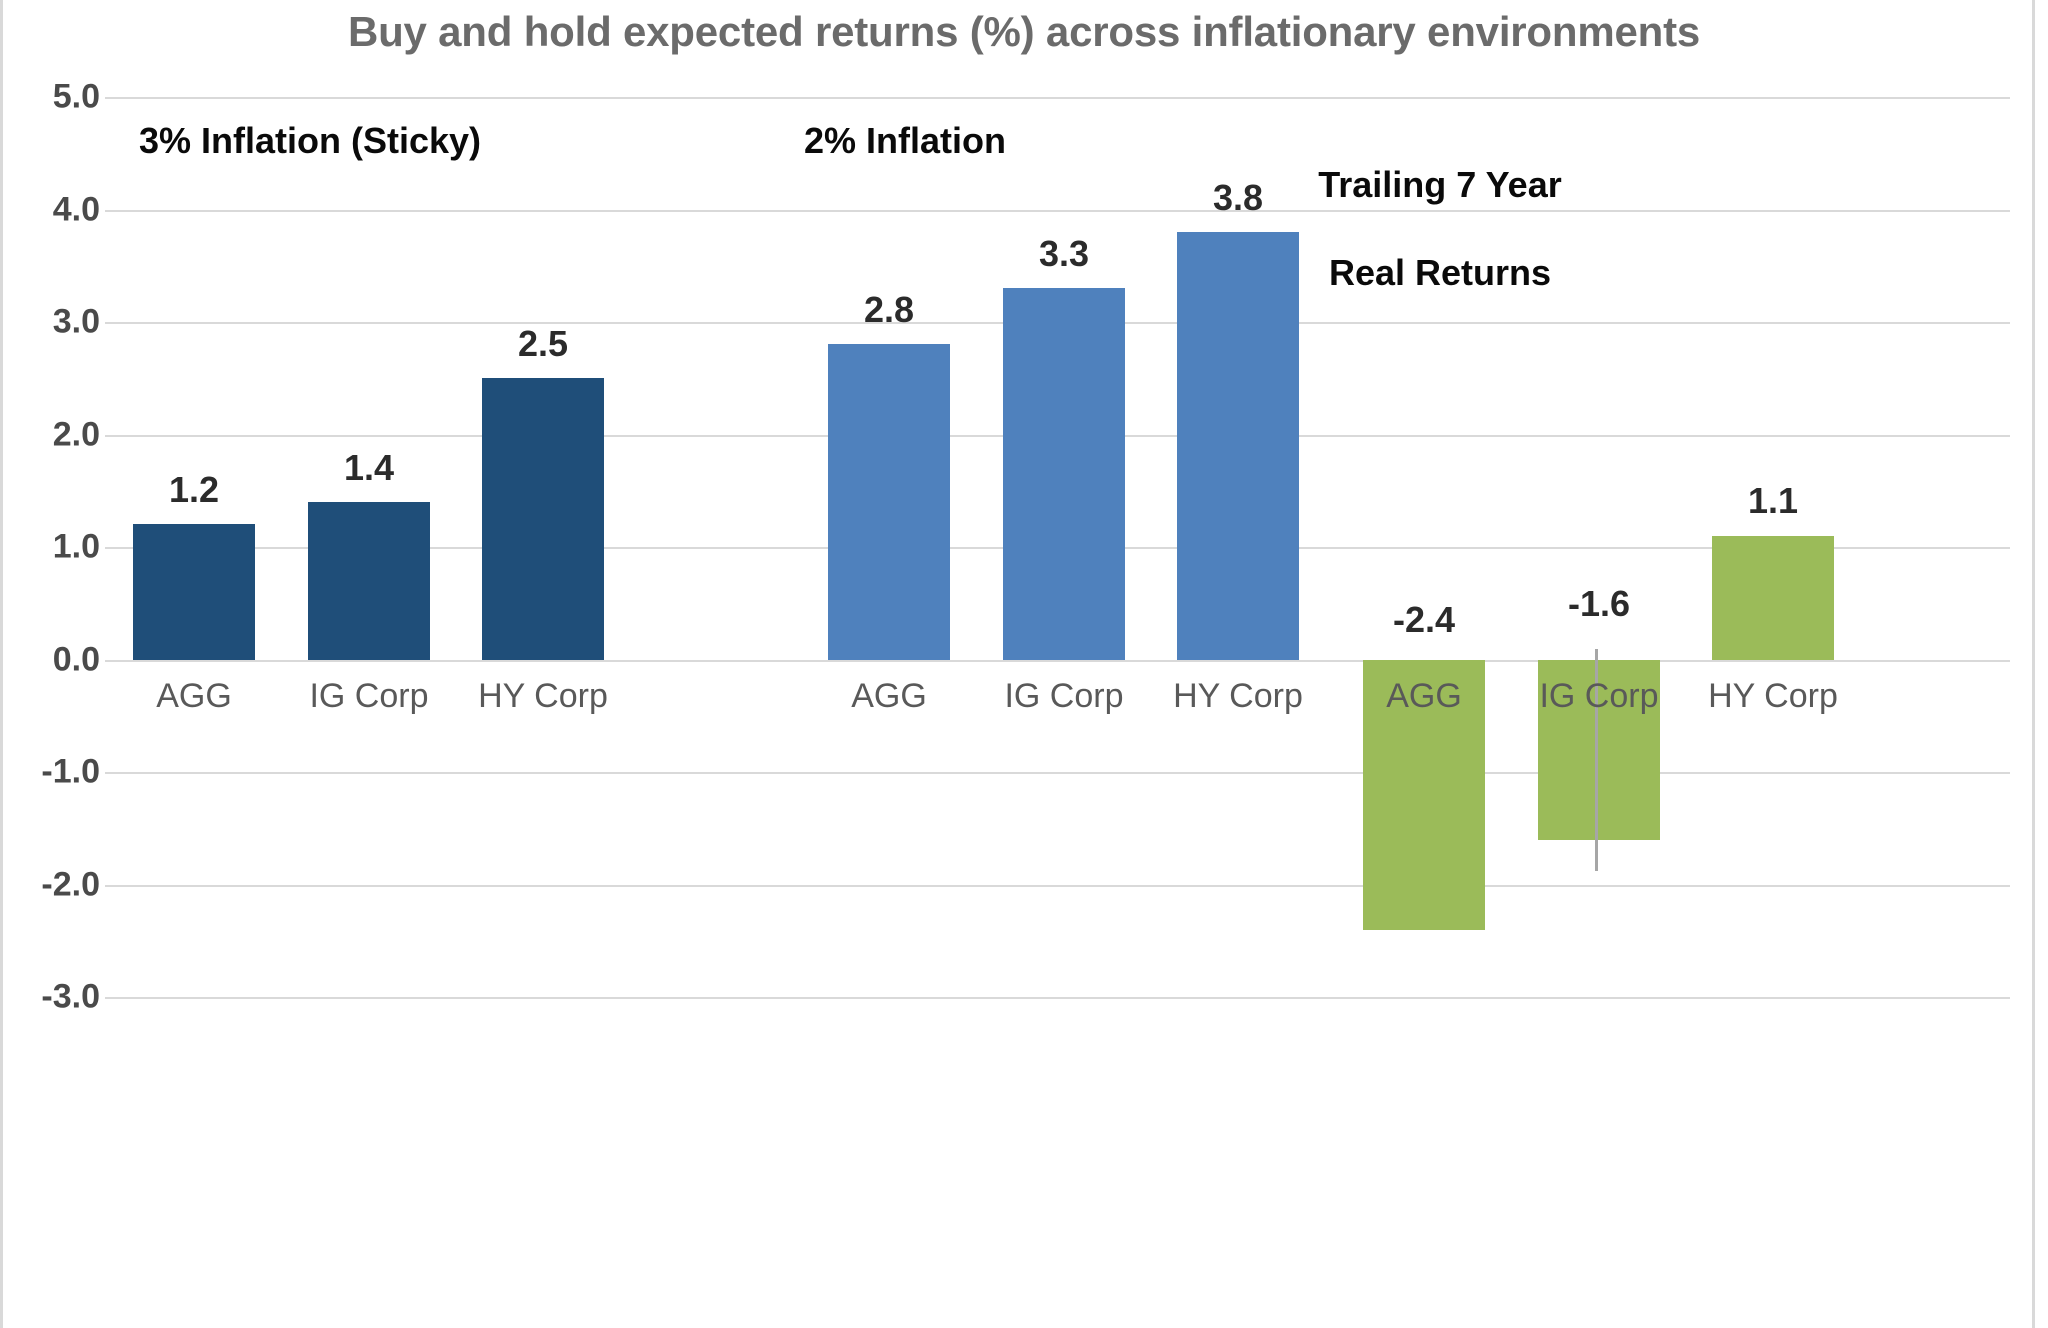 This screenshot has height=1328, width=2048. Describe the element at coordinates (1440, 207) in the screenshot. I see `group-annotation-trailing-7-year: Trailing 7 Year Real Returns` at that location.